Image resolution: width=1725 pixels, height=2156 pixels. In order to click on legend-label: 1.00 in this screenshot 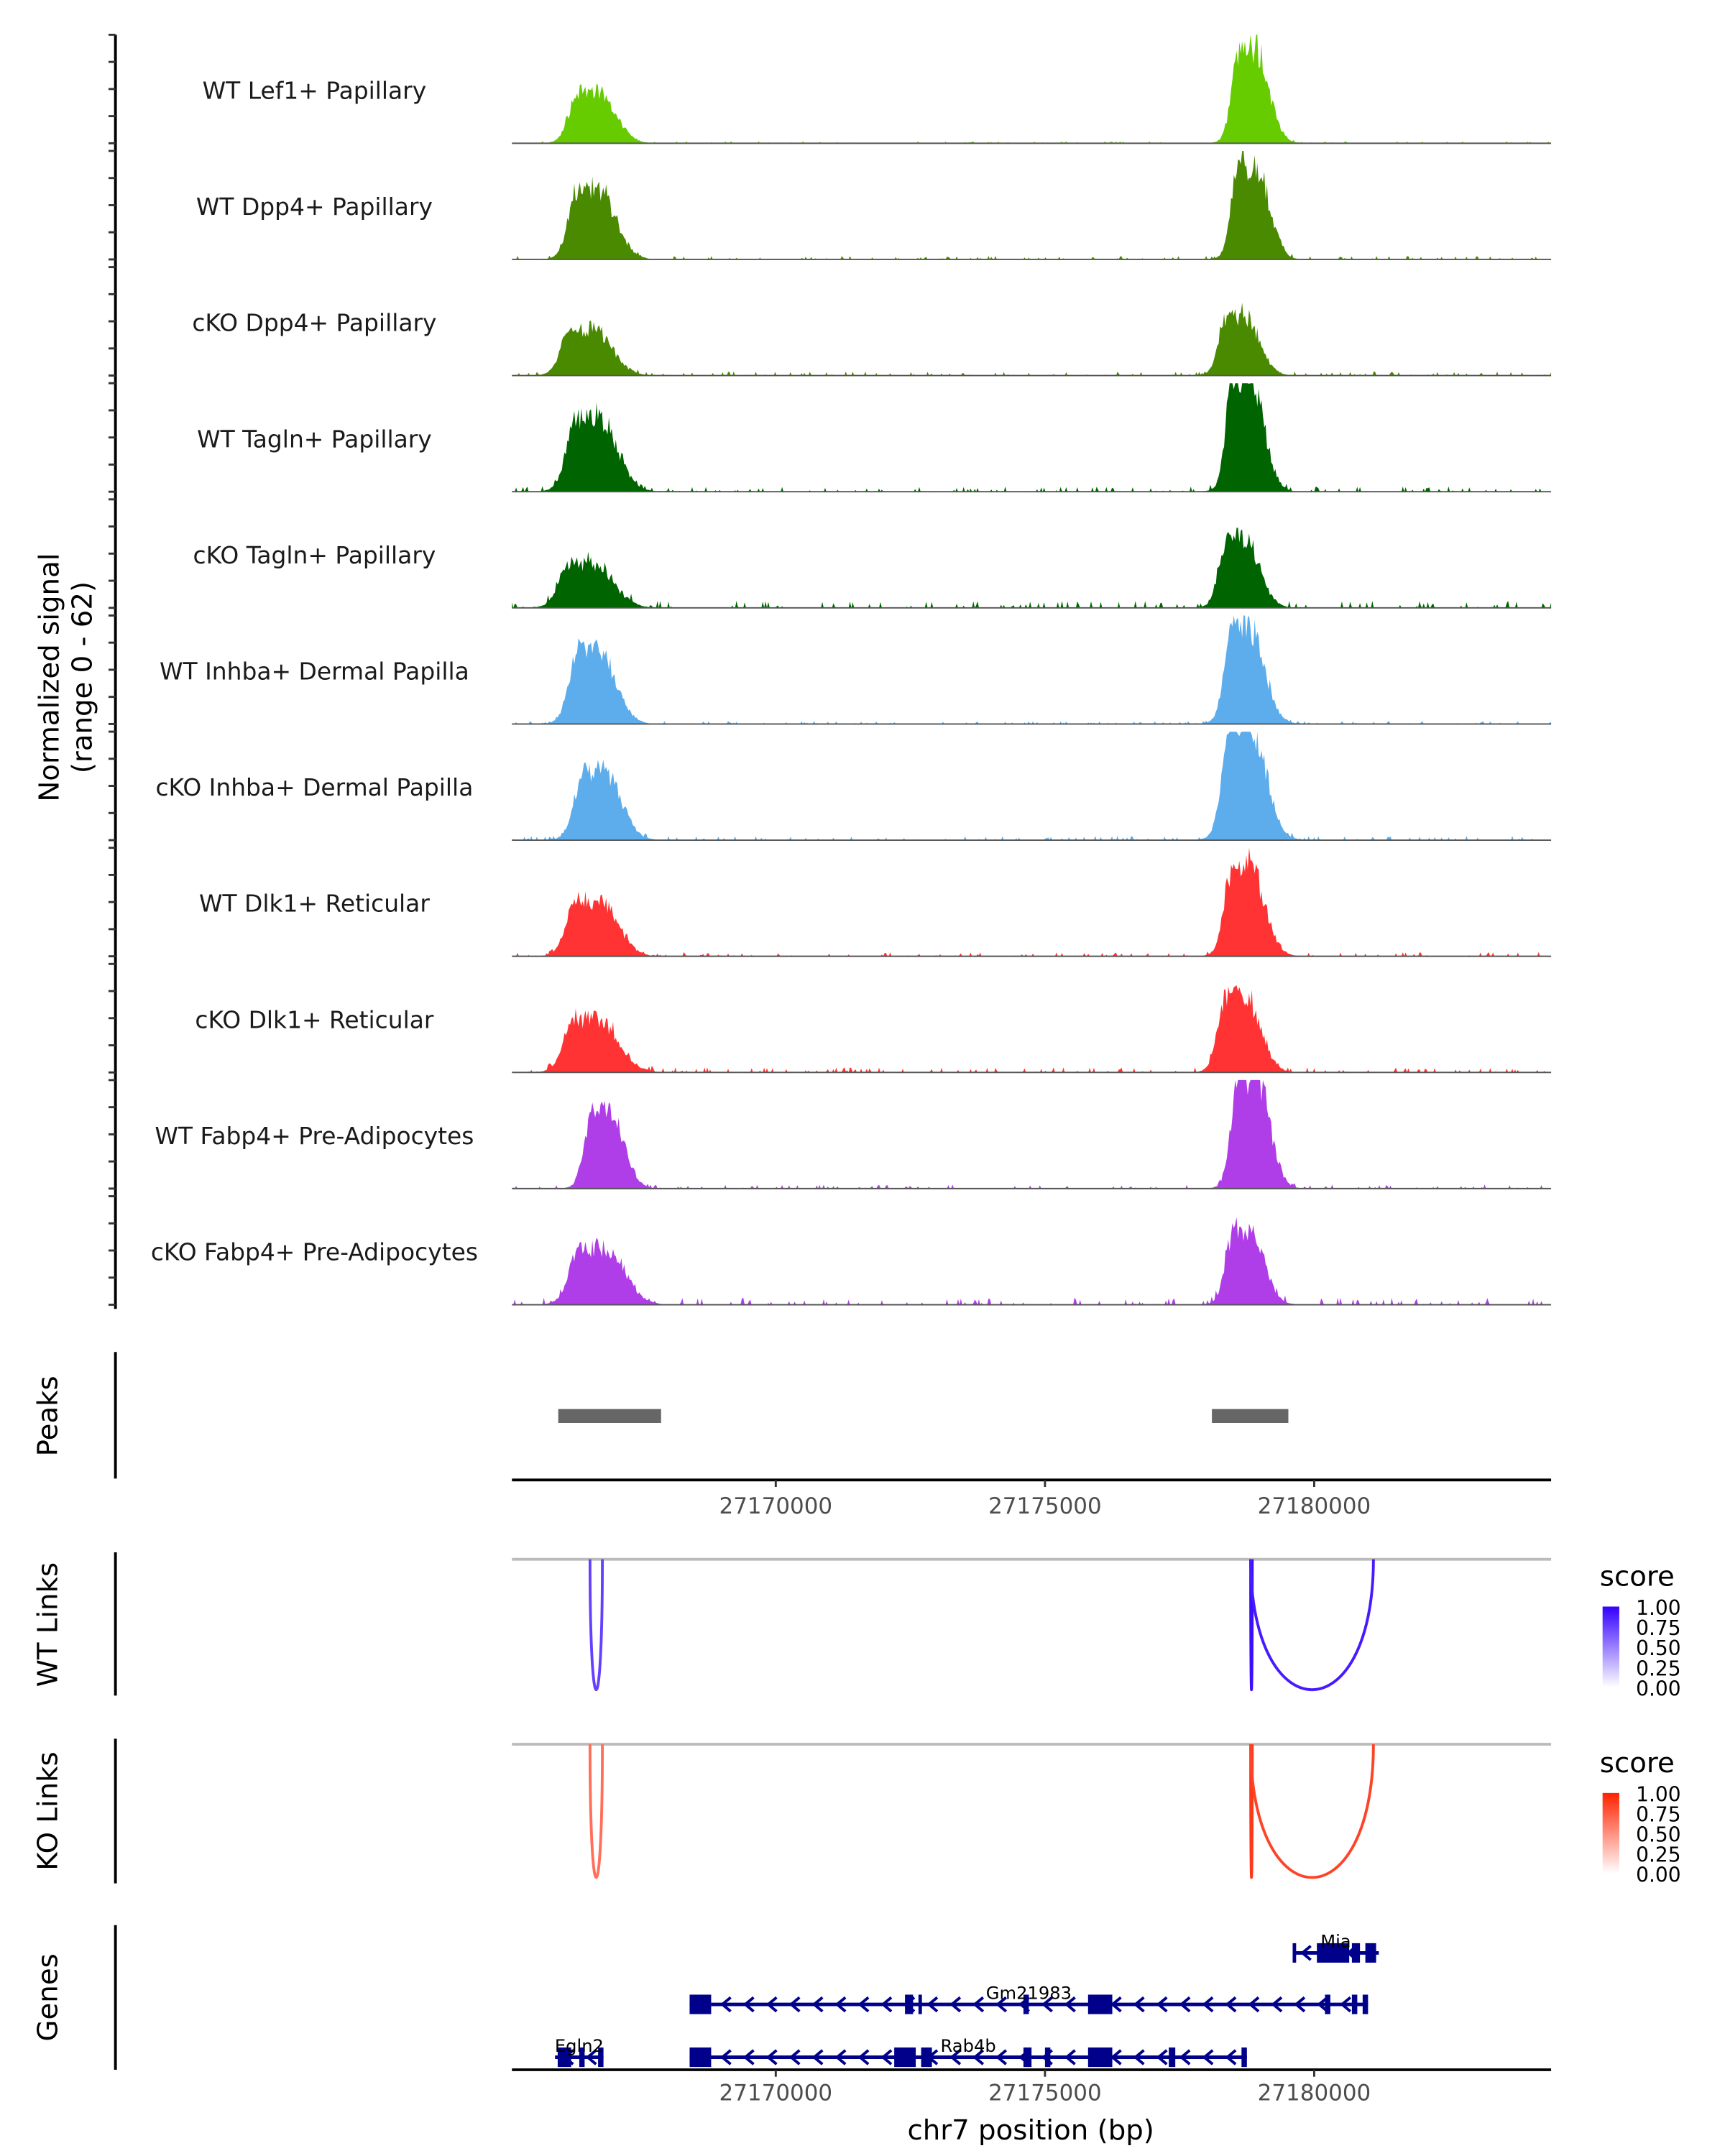, I will do `click(1658, 1608)`.